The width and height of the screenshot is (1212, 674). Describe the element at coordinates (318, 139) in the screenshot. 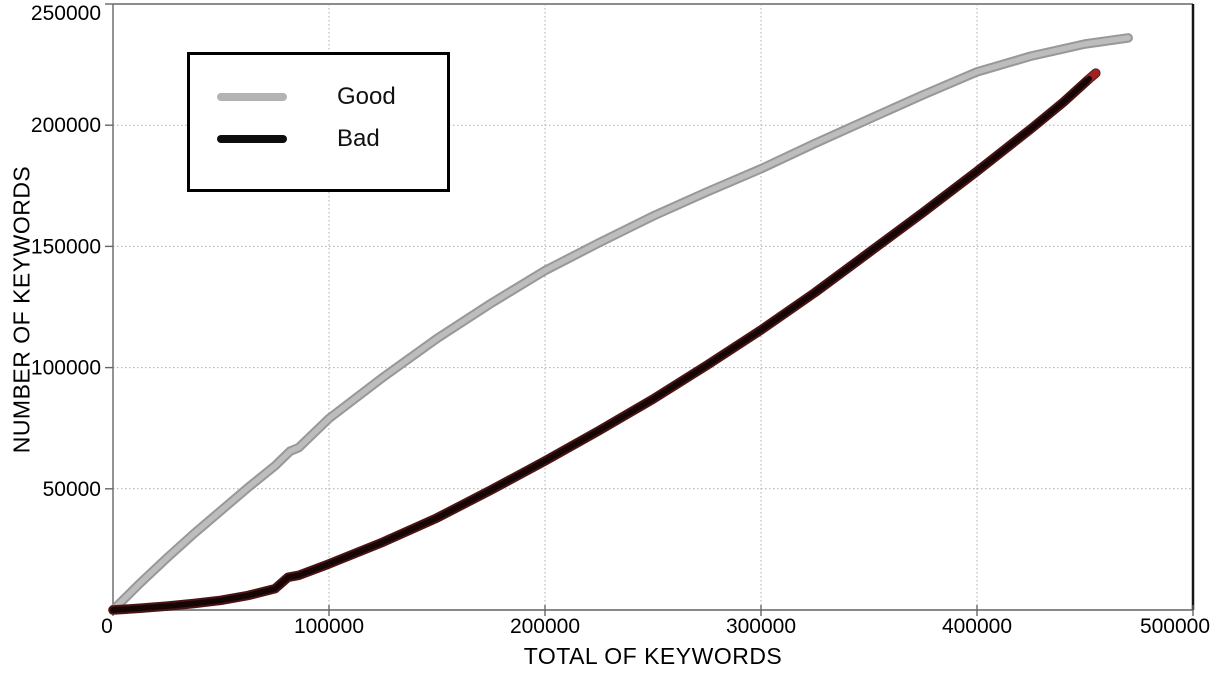

I see `legend-item-bad: Bad` at that location.